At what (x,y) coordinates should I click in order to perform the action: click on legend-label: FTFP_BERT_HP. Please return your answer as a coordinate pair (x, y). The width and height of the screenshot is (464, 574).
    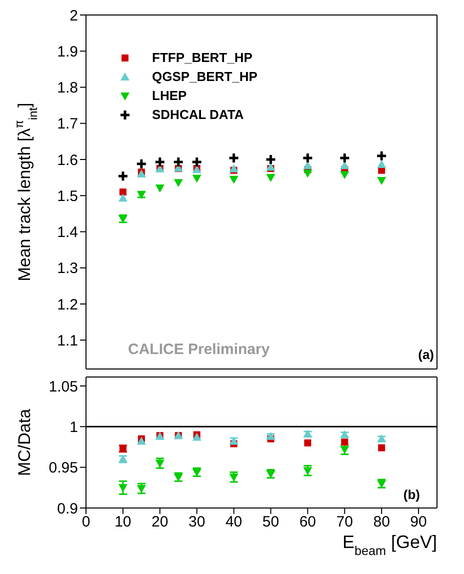
    Looking at the image, I should click on (202, 57).